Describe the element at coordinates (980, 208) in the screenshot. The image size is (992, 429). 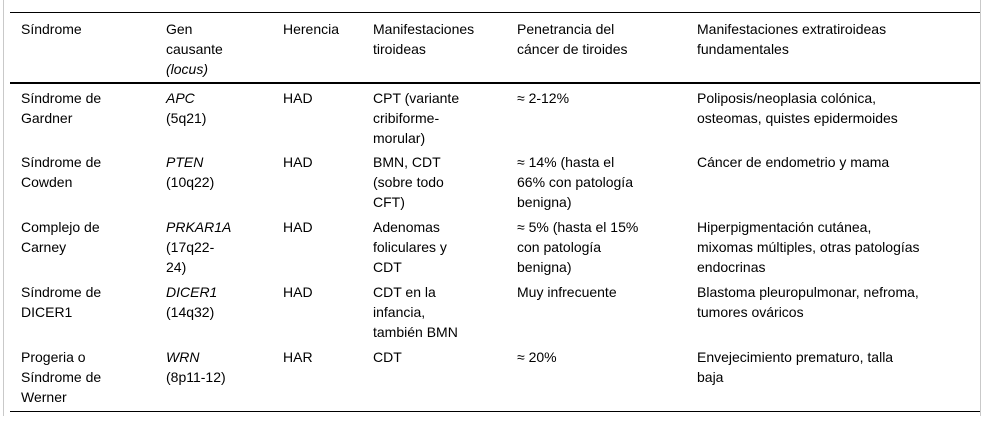
I see `table-frame-line-right` at that location.